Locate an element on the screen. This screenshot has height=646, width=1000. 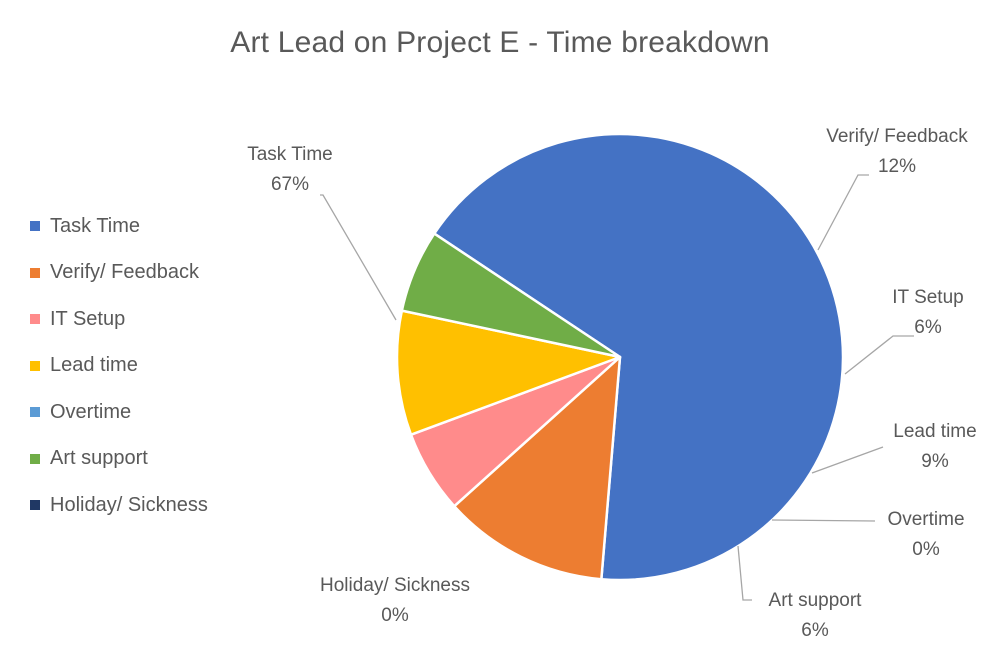
legend-label: Holiday/ Sickness is located at coordinates (129, 504).